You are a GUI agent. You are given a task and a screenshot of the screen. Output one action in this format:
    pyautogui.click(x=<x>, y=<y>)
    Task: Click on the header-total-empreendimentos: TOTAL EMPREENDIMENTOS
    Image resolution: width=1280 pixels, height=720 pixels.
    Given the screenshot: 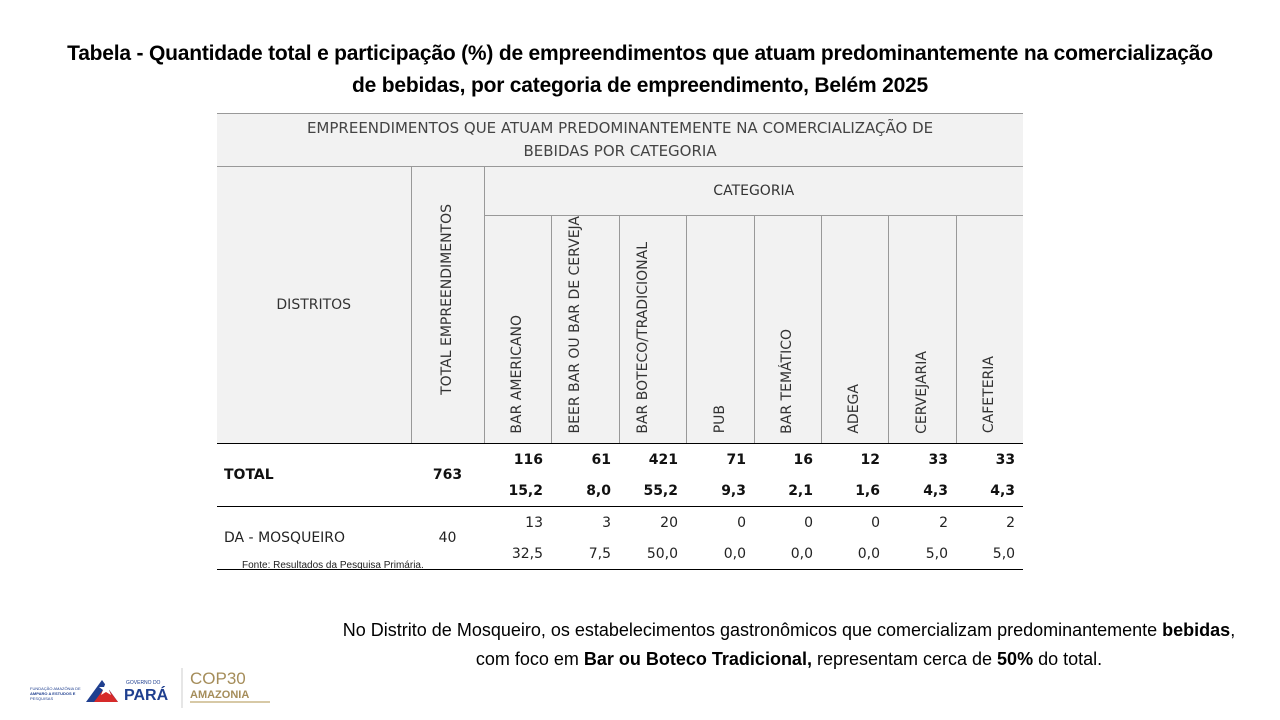 What is the action you would take?
    pyautogui.click(x=448, y=305)
    